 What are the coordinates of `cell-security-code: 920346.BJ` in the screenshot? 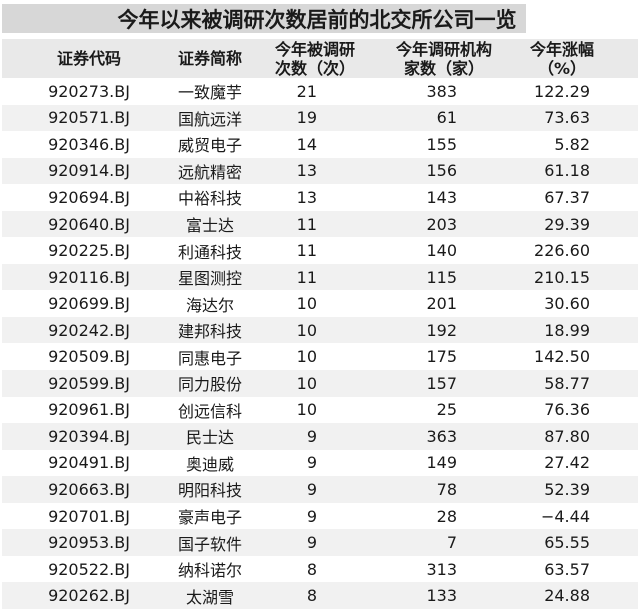 It's located at (89, 144).